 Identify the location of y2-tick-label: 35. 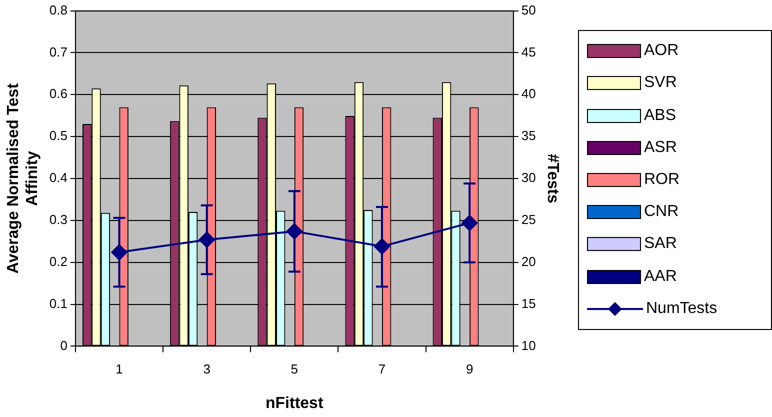
(528, 136).